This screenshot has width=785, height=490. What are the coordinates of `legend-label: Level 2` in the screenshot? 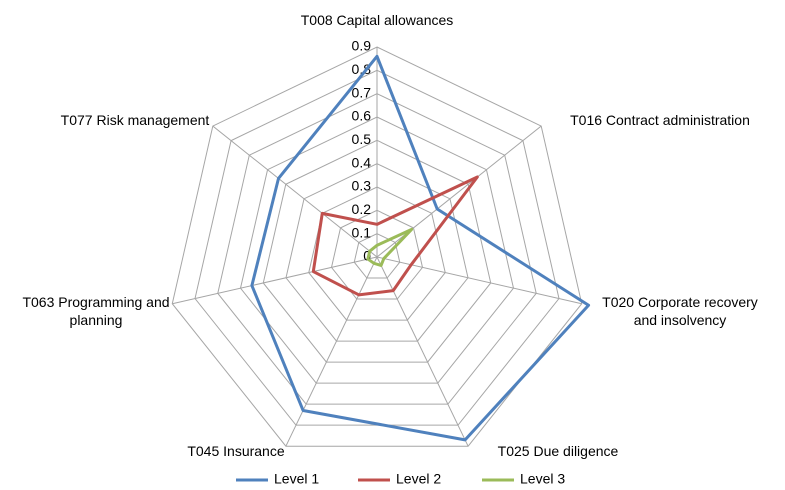 It's located at (418, 479).